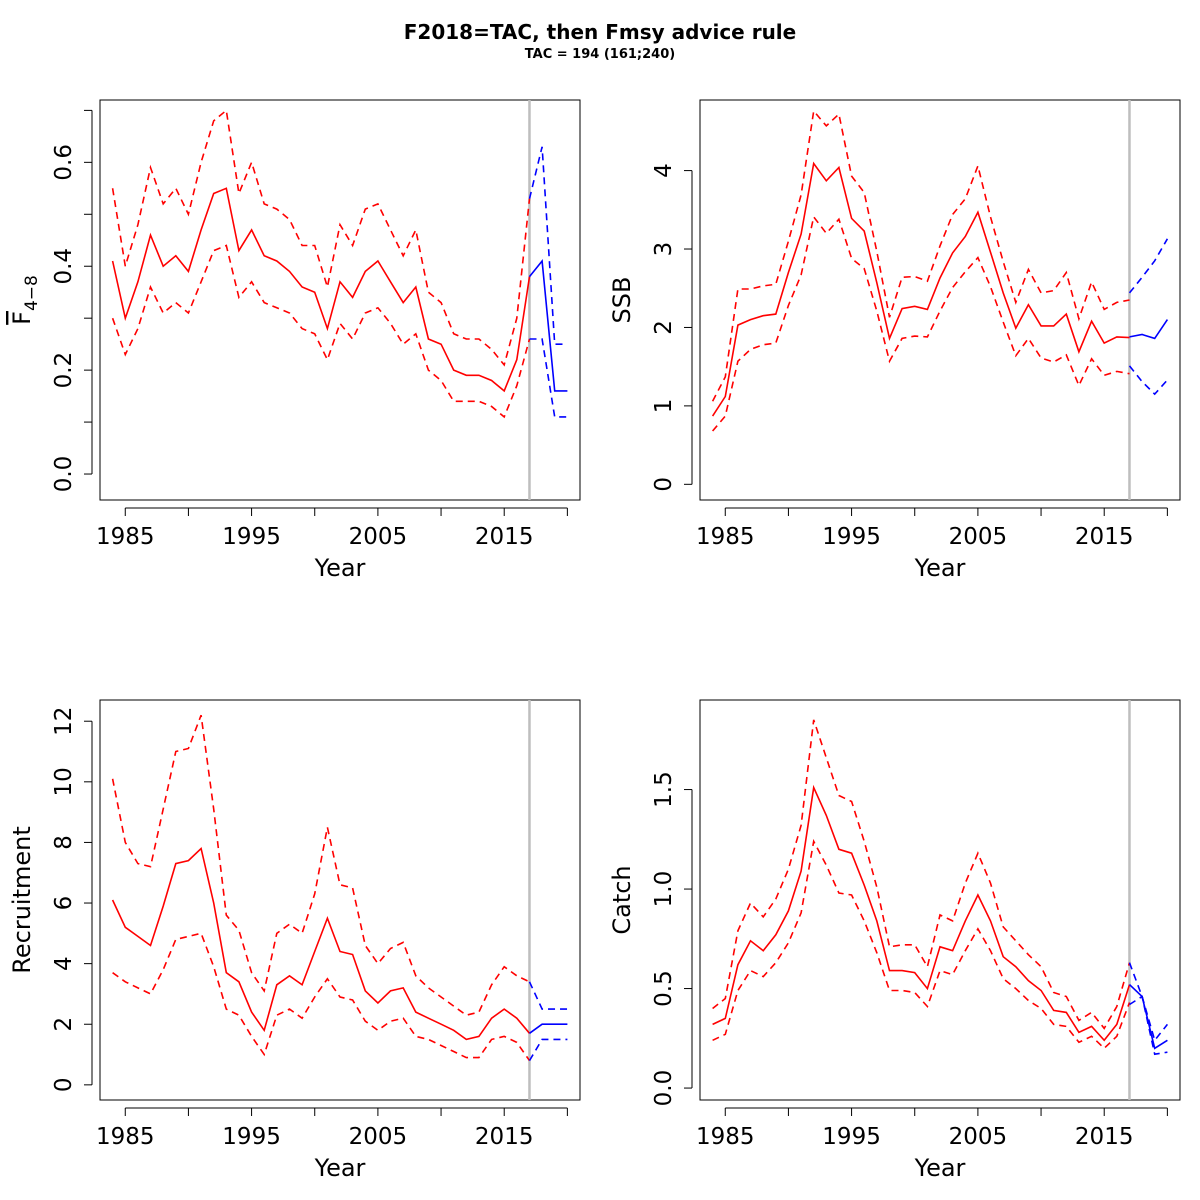 The height and width of the screenshot is (1200, 1200). I want to click on y-tick-label: 1.5, so click(664, 789).